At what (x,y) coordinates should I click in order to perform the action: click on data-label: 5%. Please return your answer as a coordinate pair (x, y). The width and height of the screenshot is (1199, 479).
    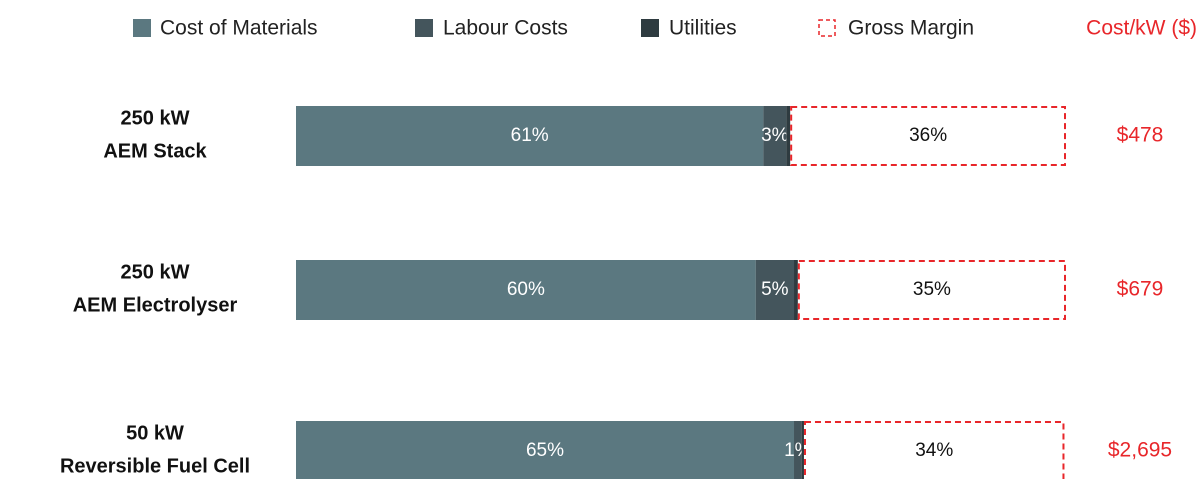
    Looking at the image, I should click on (775, 289).